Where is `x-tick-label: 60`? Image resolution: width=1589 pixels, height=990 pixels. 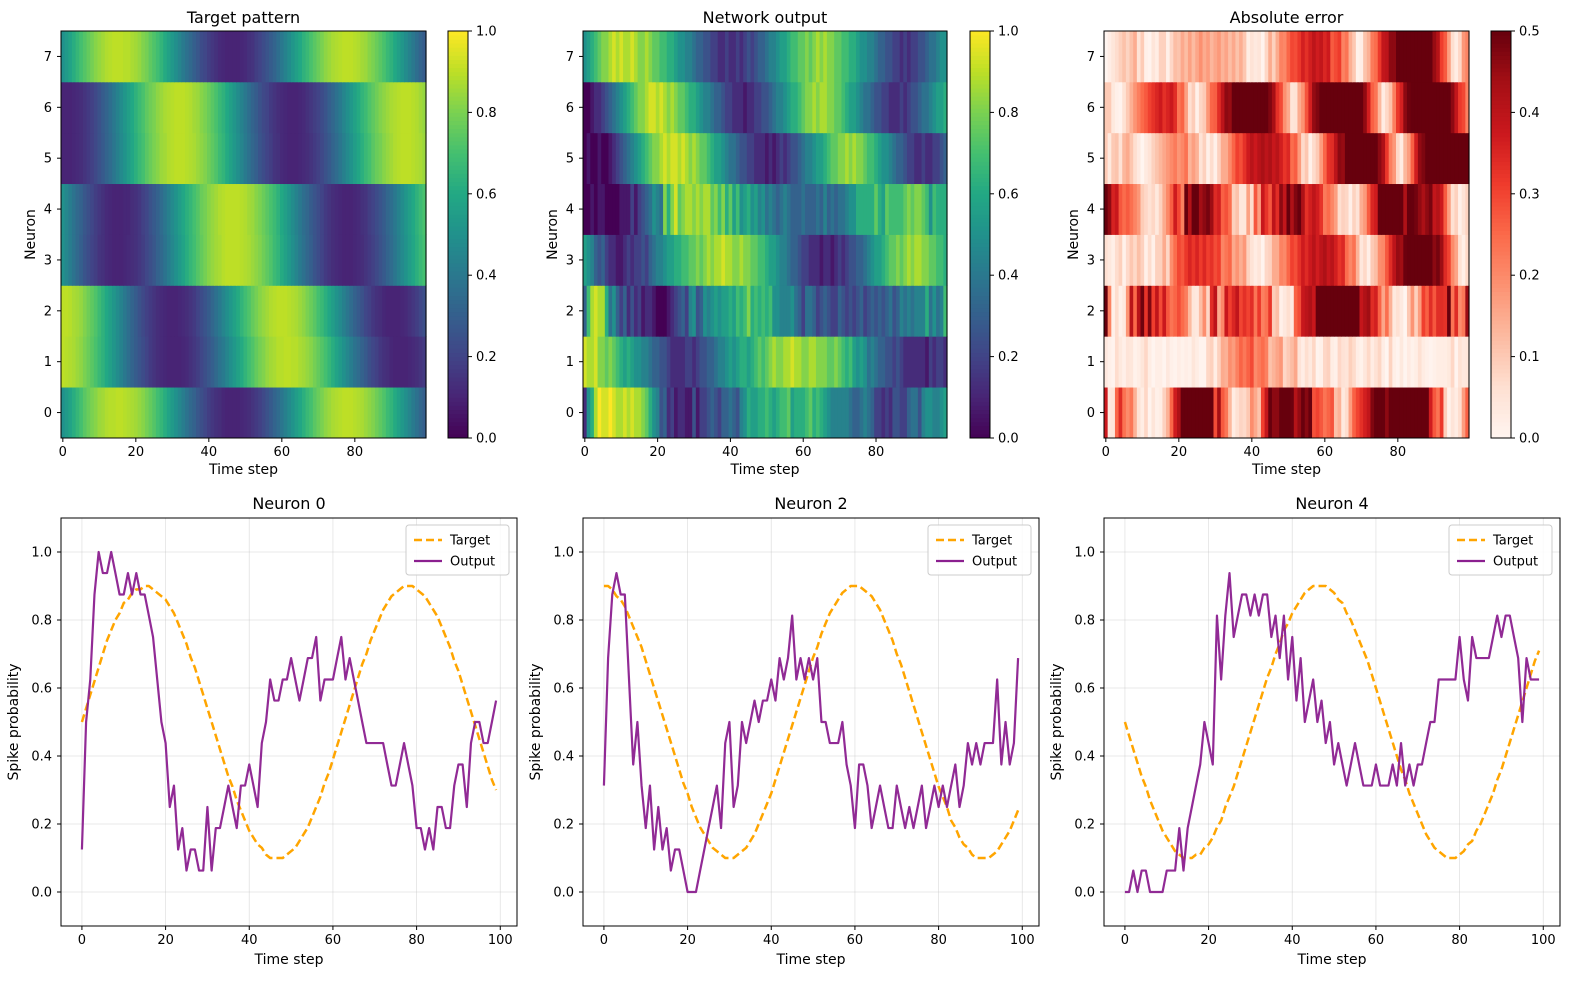 x-tick-label: 60 is located at coordinates (1325, 452).